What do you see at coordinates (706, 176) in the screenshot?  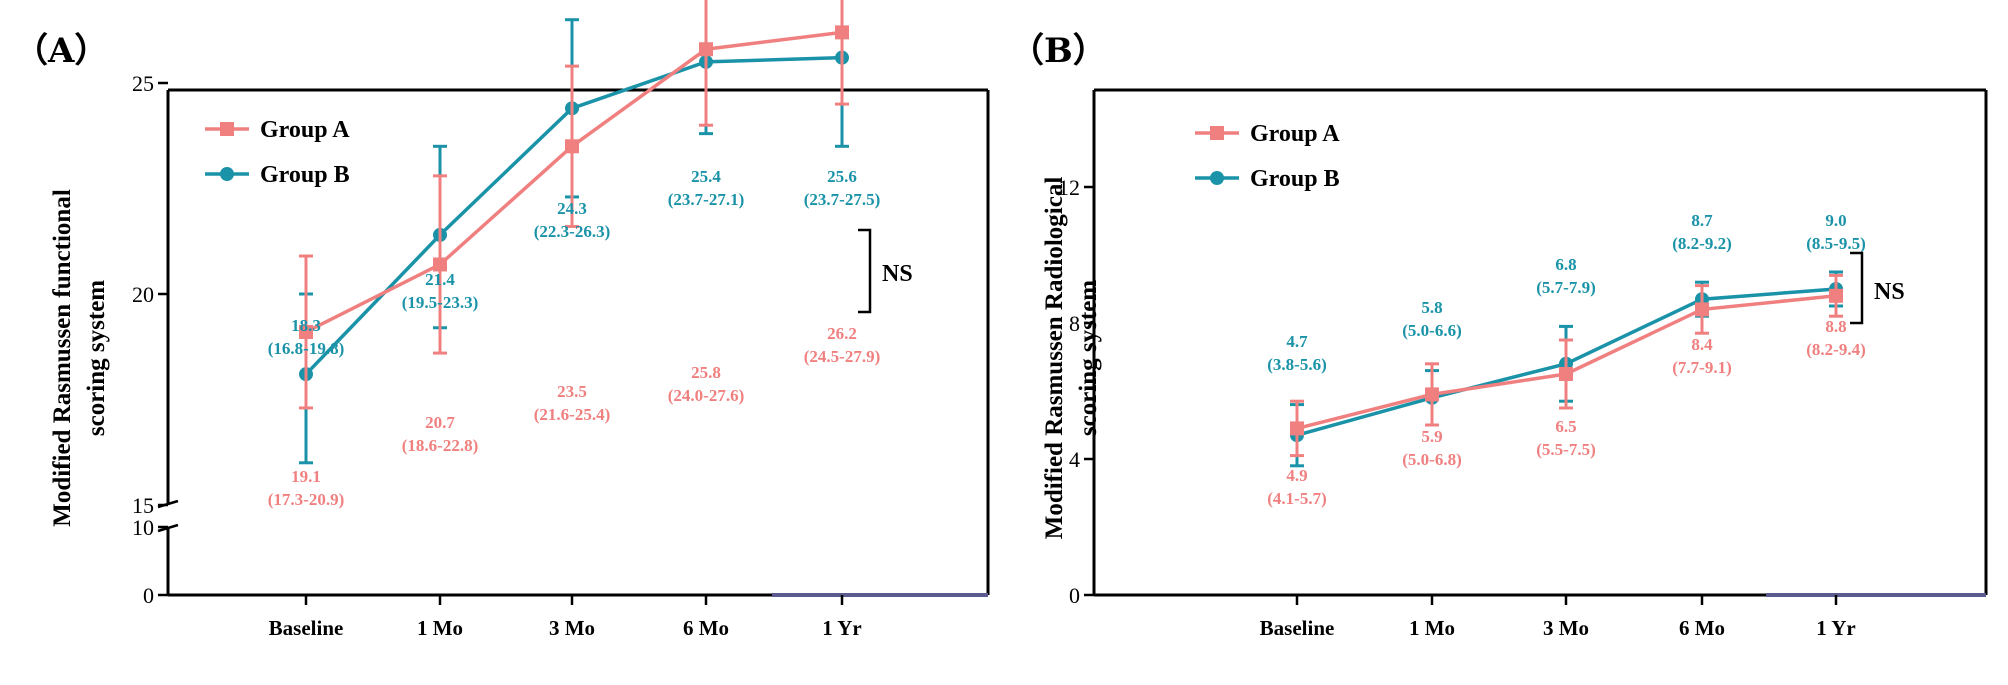 I see `data-label-value: 25.4` at bounding box center [706, 176].